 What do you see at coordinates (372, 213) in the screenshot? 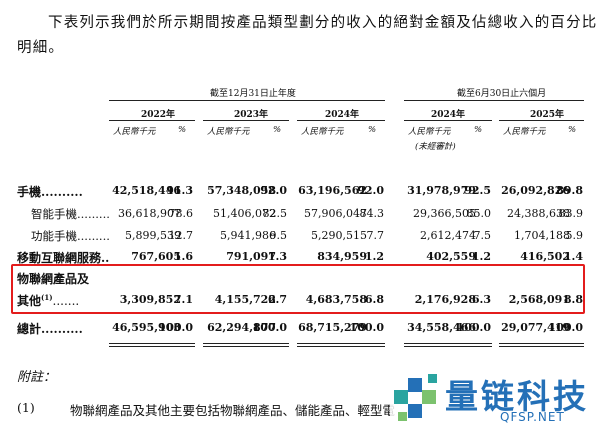
I see `cell-percent: 84.3` at bounding box center [372, 213].